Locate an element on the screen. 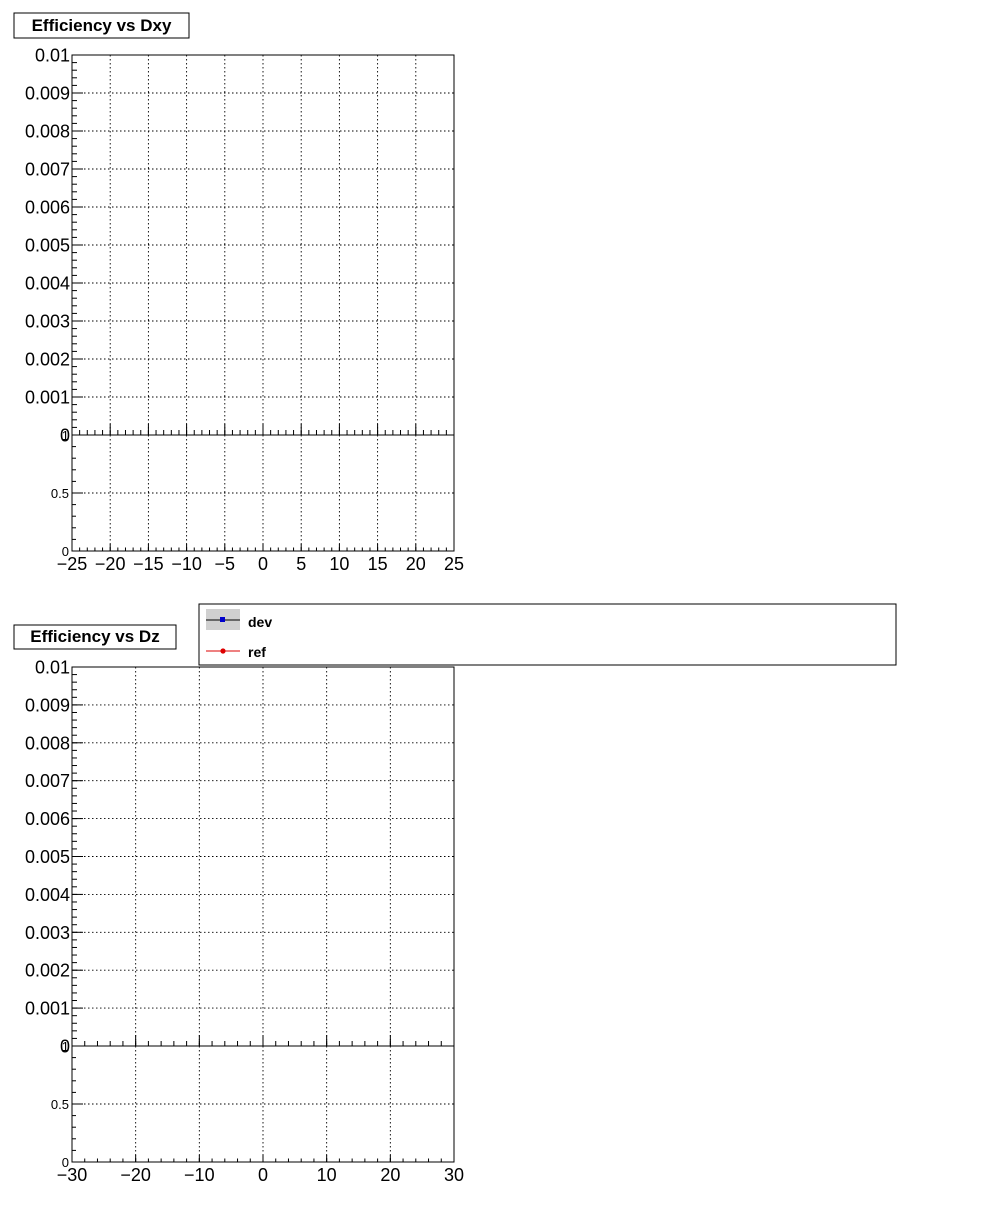 This screenshot has width=996, height=1222. x-tick-labels-dxy: −25 −20 −15 −10 −5 0 5 10 15 20 25 is located at coordinates (260, 564).